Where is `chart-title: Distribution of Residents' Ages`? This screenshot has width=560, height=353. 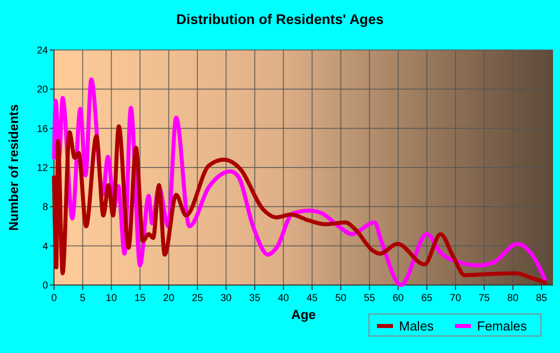
chart-title: Distribution of Residents' Ages is located at coordinates (280, 19).